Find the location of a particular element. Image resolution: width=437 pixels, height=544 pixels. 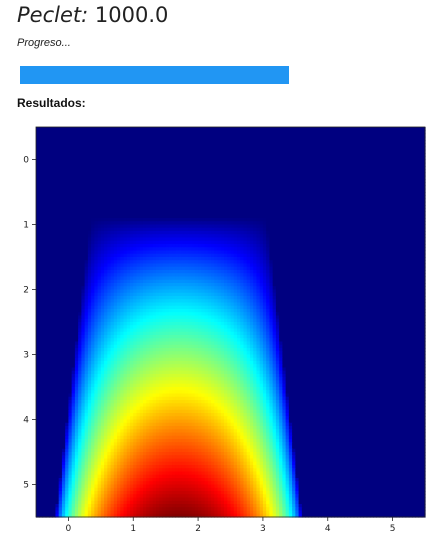

peclet-label: Peclet: is located at coordinates (53, 15).